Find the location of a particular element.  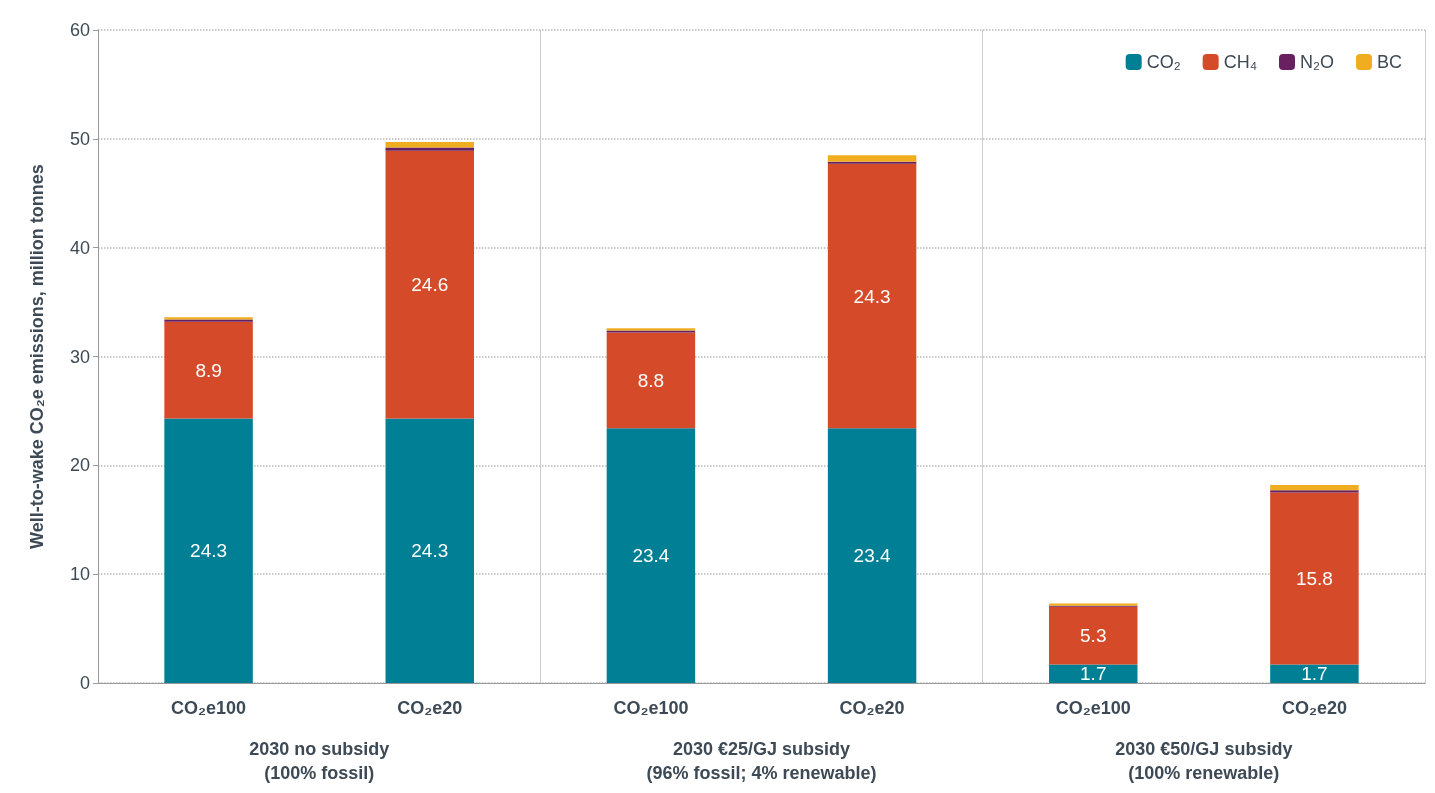

legend-label: N₂O is located at coordinates (1317, 62).